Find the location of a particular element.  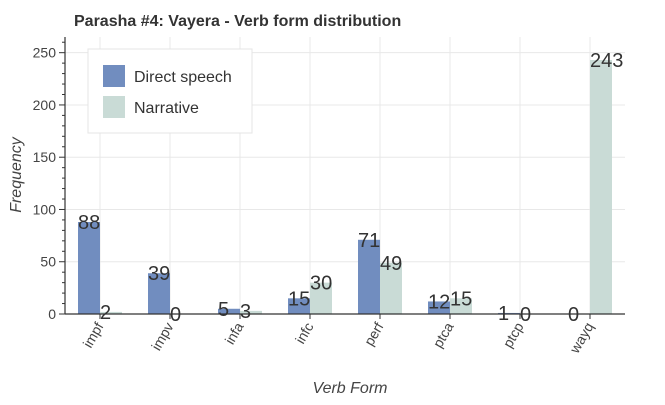

x-tick-label-ptca: ptca is located at coordinates (443, 334).